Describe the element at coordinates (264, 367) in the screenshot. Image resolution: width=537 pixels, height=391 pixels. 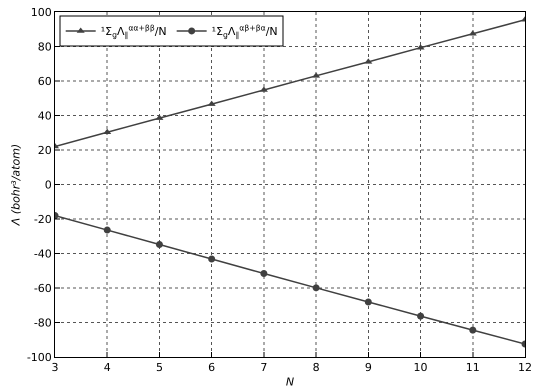
I see `x-tick-label: 7` at that location.